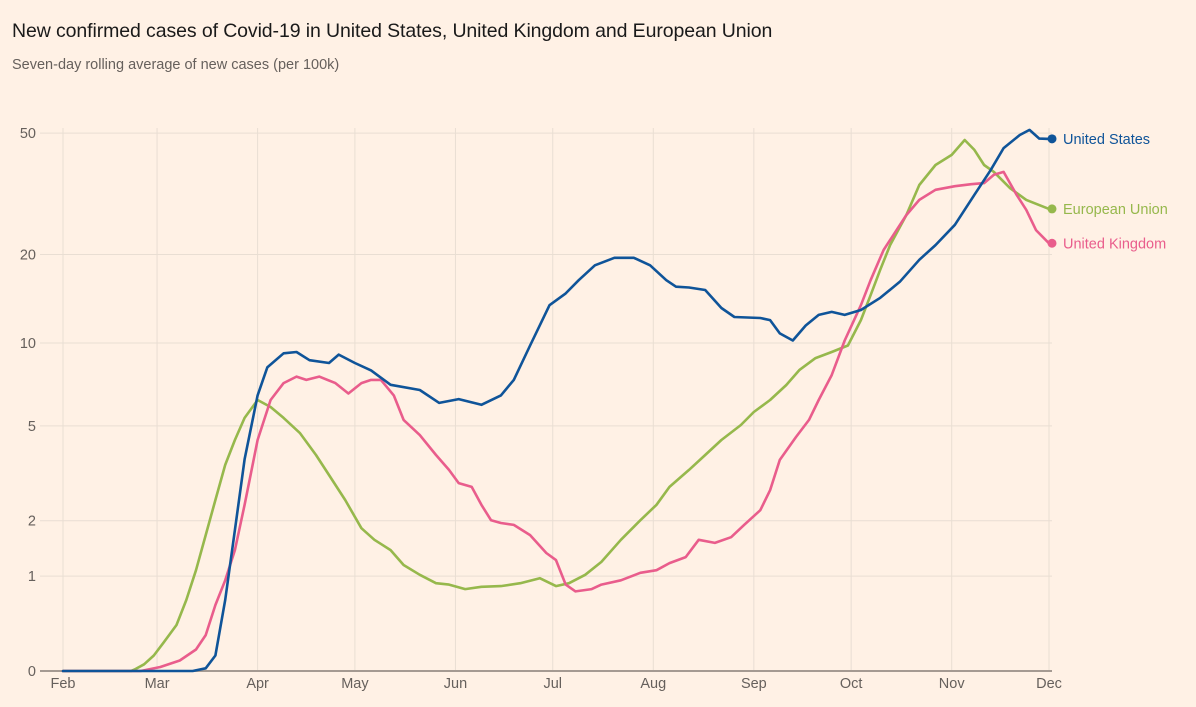 The width and height of the screenshot is (1196, 707). Describe the element at coordinates (28, 256) in the screenshot. I see `y-tick-label: 20` at that location.